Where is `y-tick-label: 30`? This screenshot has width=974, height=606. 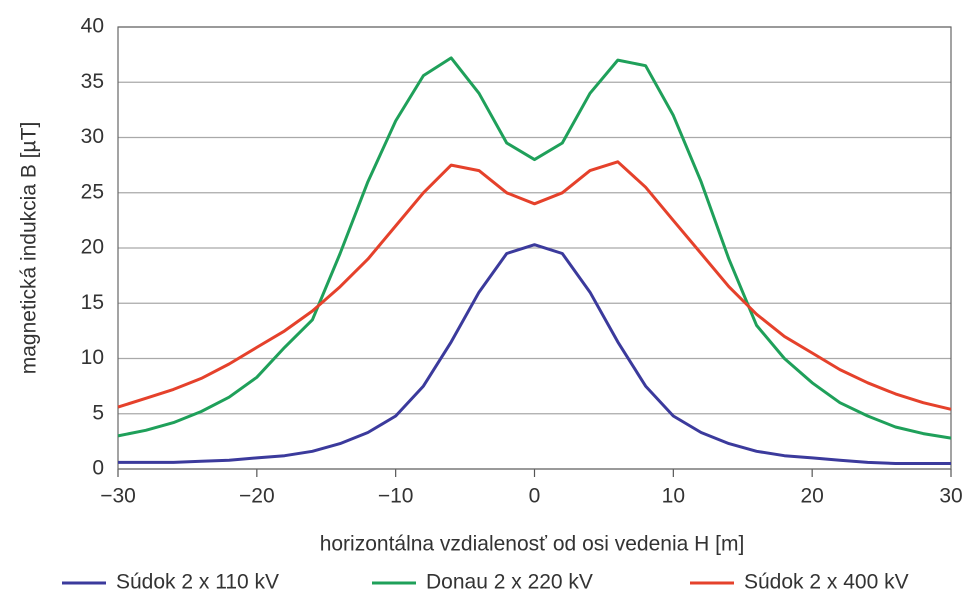 y-tick-label: 30 is located at coordinates (92, 136).